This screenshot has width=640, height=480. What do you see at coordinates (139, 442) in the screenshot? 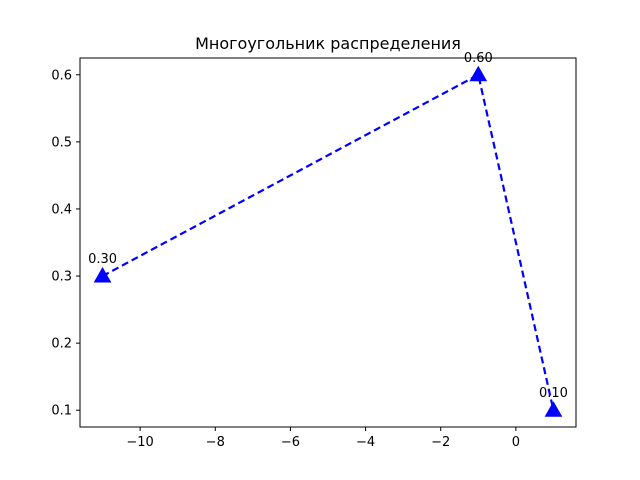
I see `x-tick-label: −10` at bounding box center [139, 442].